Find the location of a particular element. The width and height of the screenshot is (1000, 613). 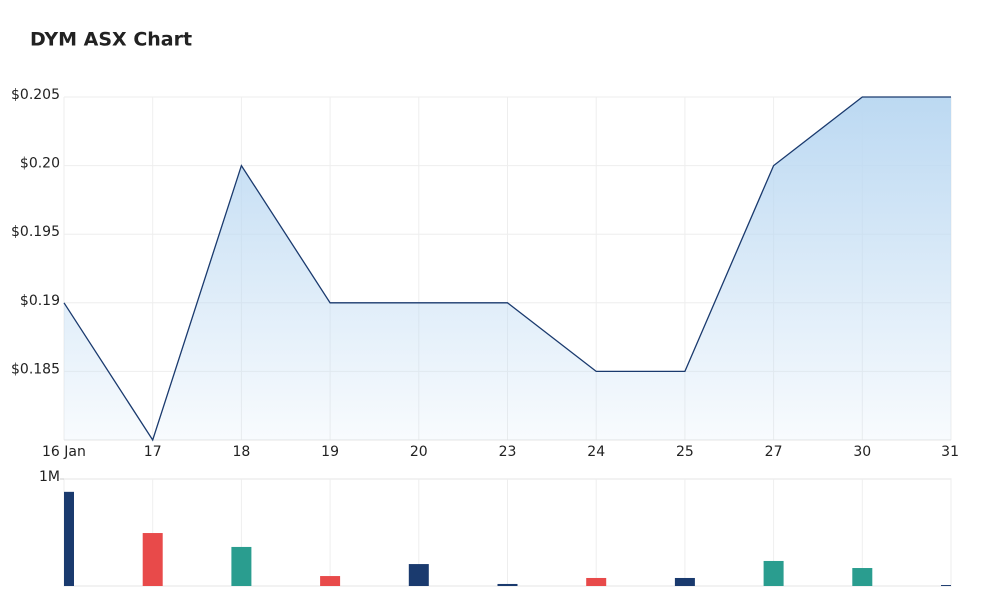

x-tick-label: 20 is located at coordinates (419, 452).